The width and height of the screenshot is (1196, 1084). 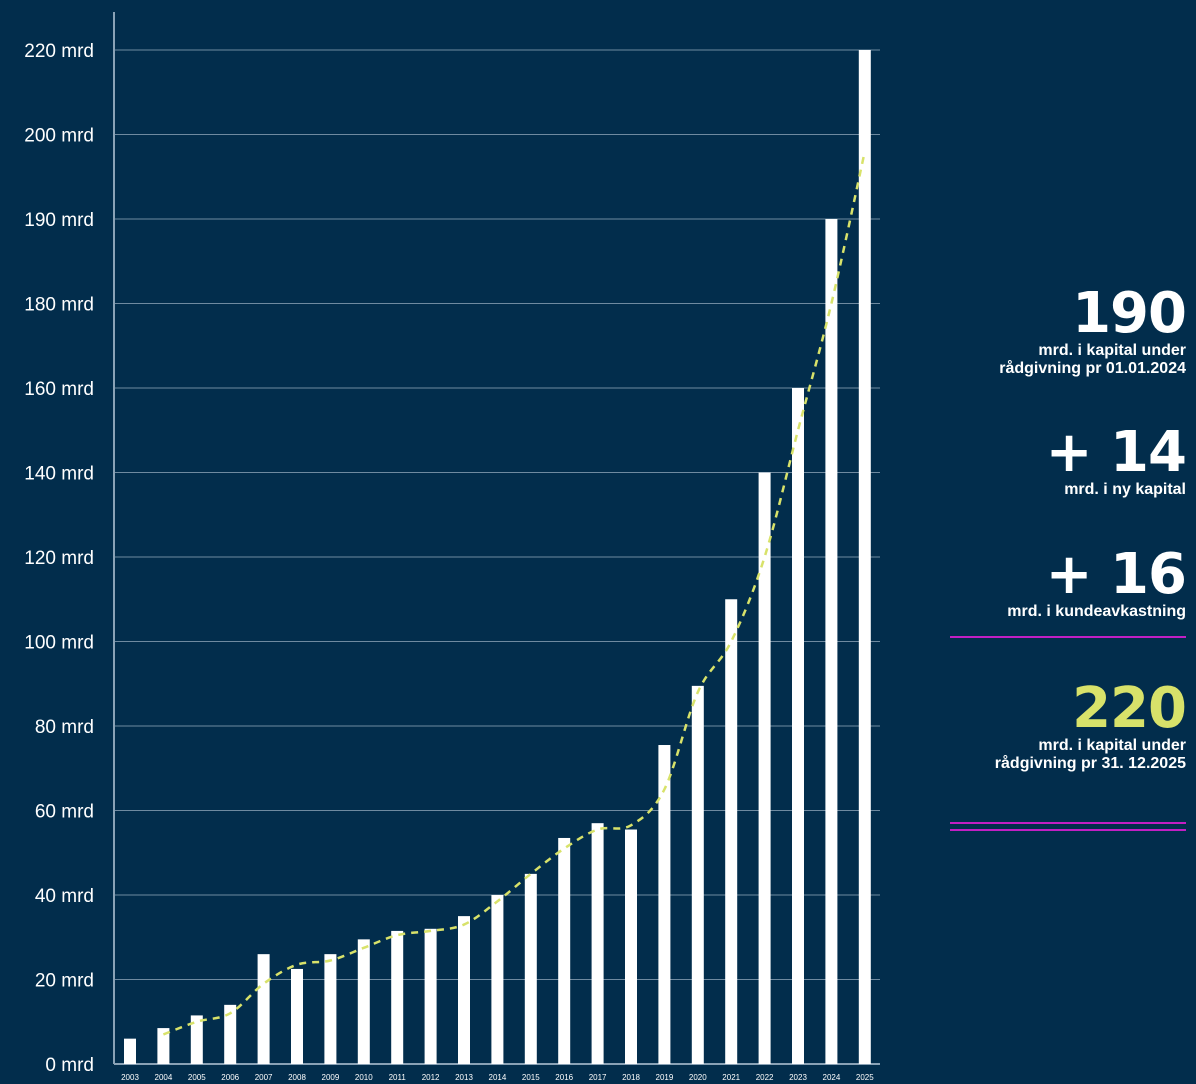 I want to click on stat-returns-value: + 16, so click(x=1116, y=574).